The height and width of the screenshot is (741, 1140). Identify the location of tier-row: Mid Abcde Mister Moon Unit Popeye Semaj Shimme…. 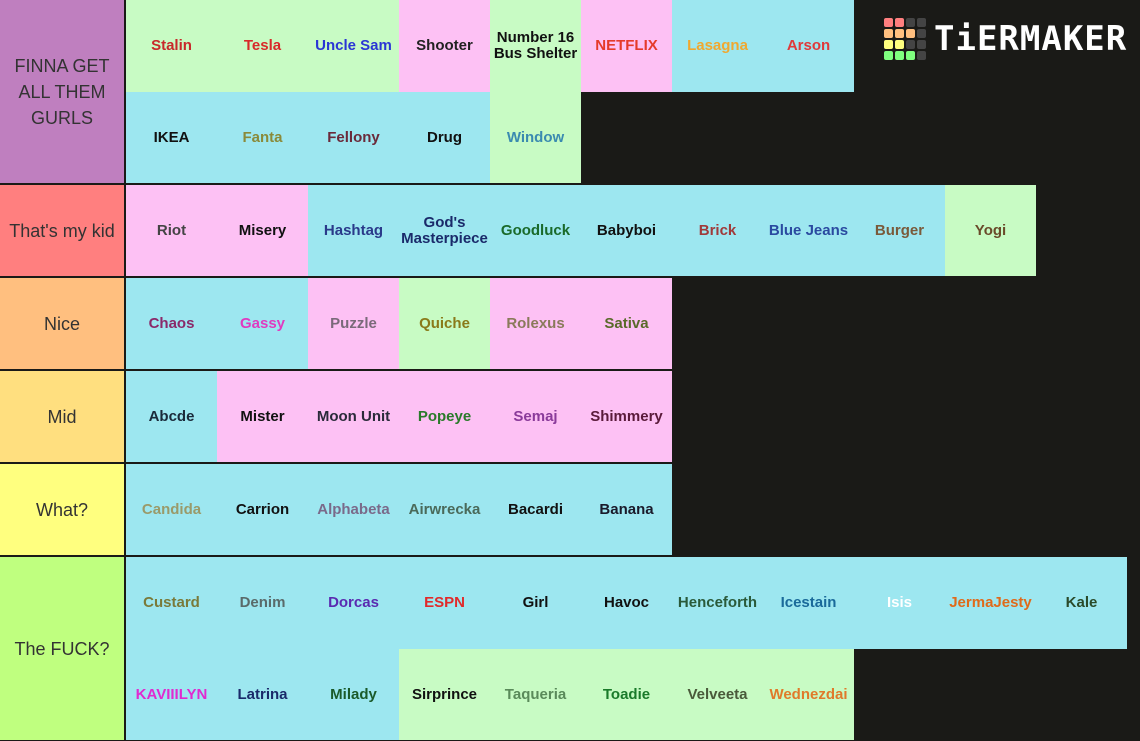
(570, 416).